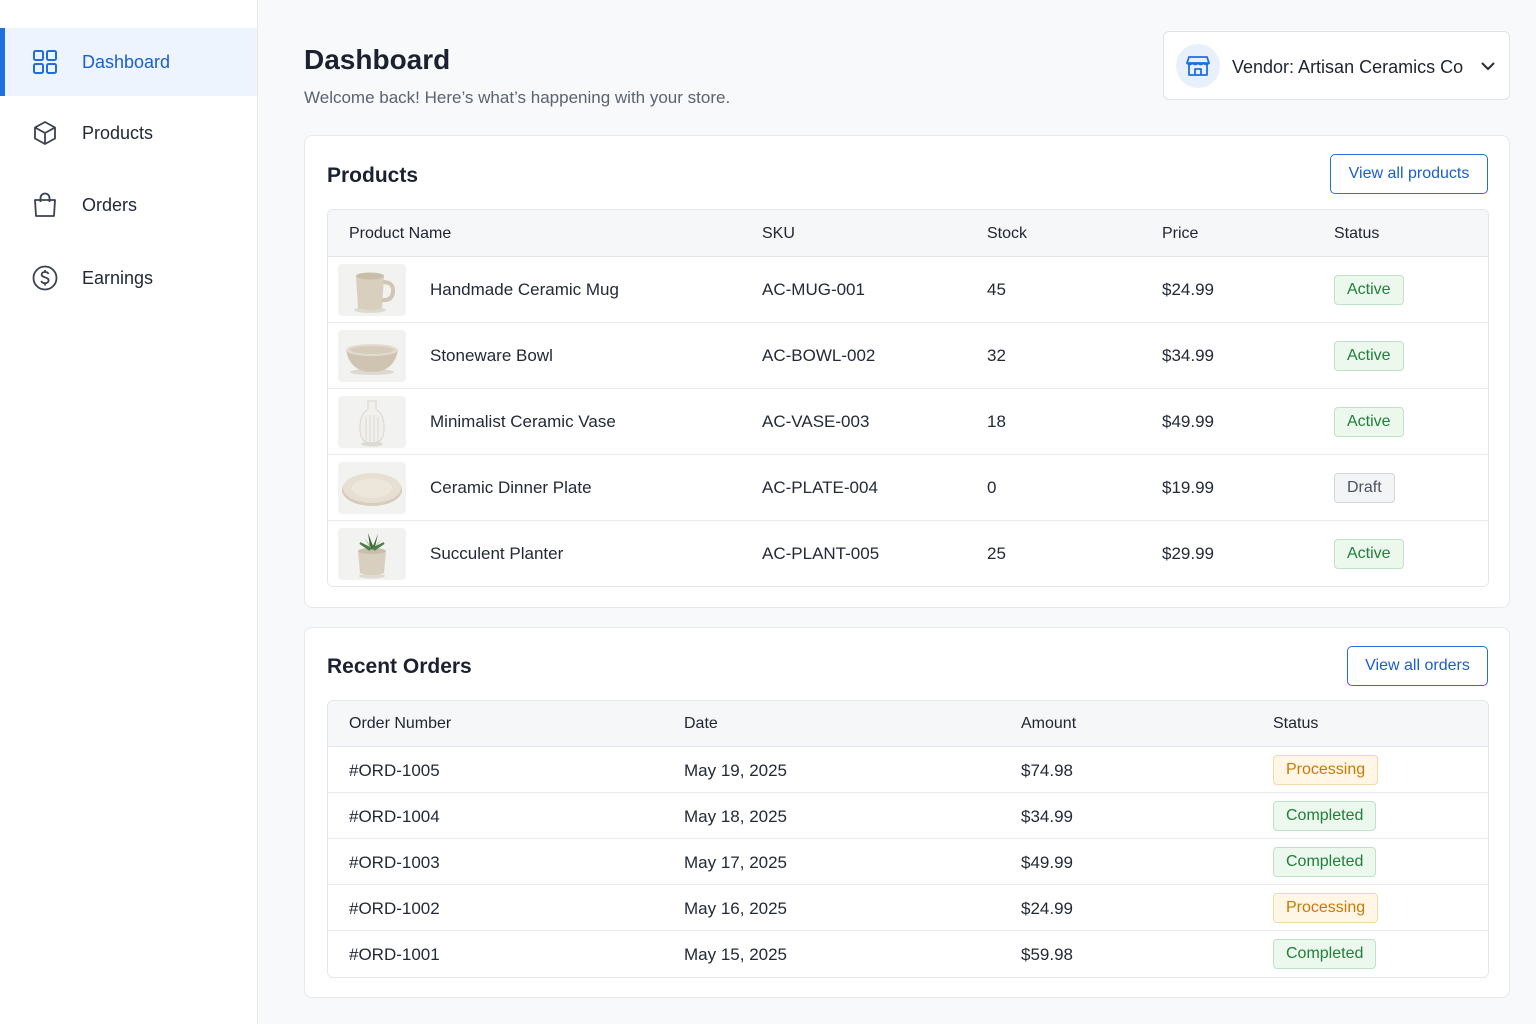 Image resolution: width=1536 pixels, height=1024 pixels. Describe the element at coordinates (45, 133) in the screenshot. I see `cube-icon` at that location.